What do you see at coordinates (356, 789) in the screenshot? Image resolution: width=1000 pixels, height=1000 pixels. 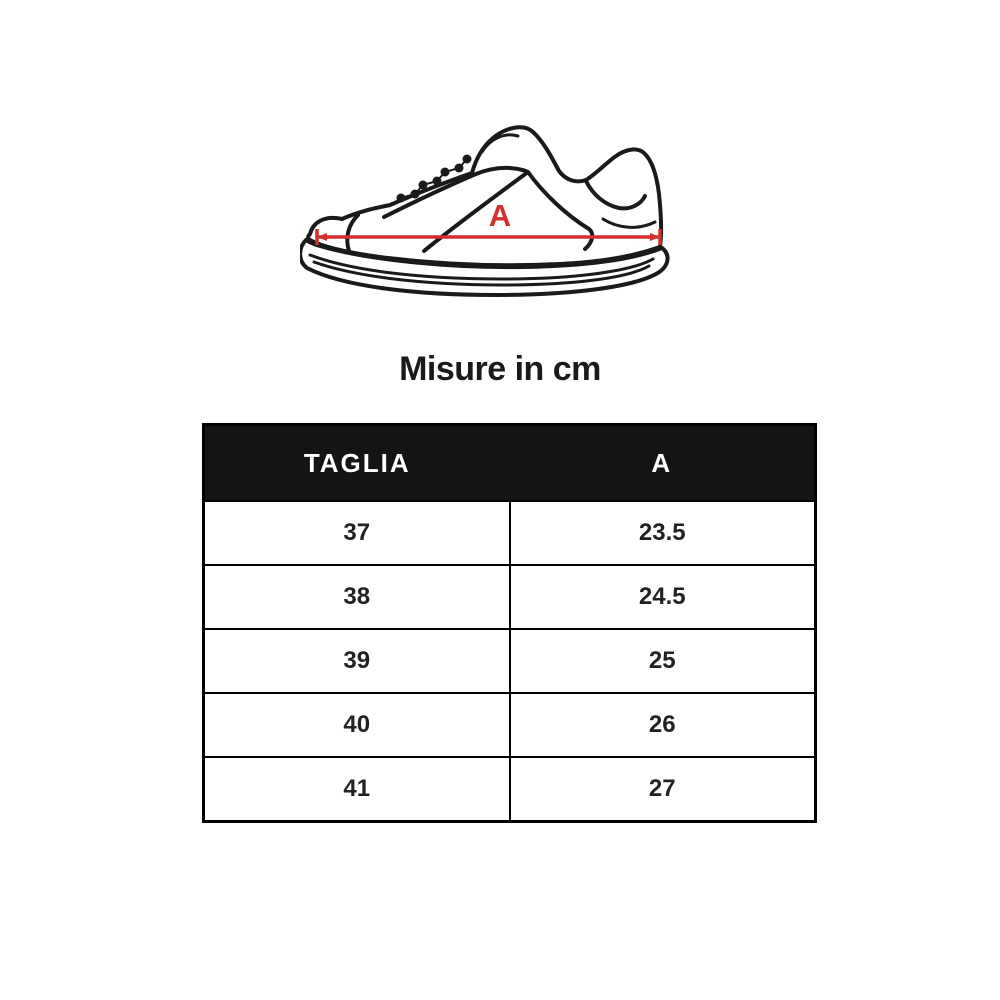 I see `size-cell: 41` at bounding box center [356, 789].